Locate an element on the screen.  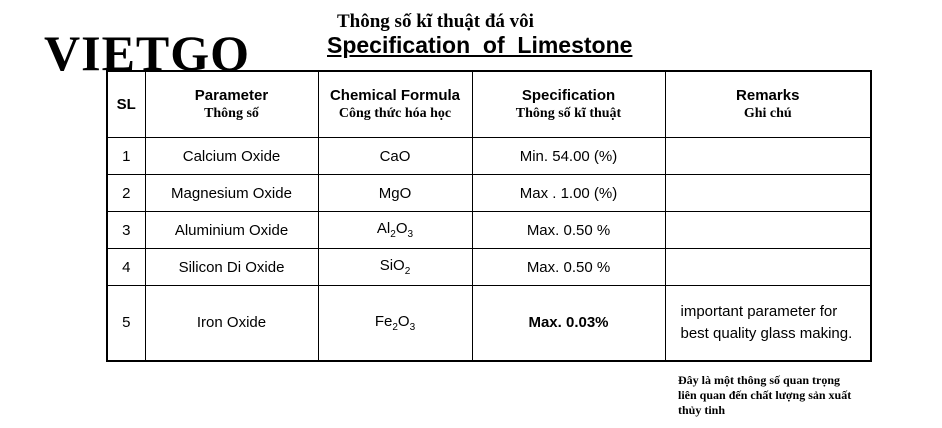
header-parameter-vi: Thông số is located at coordinates (231, 113).